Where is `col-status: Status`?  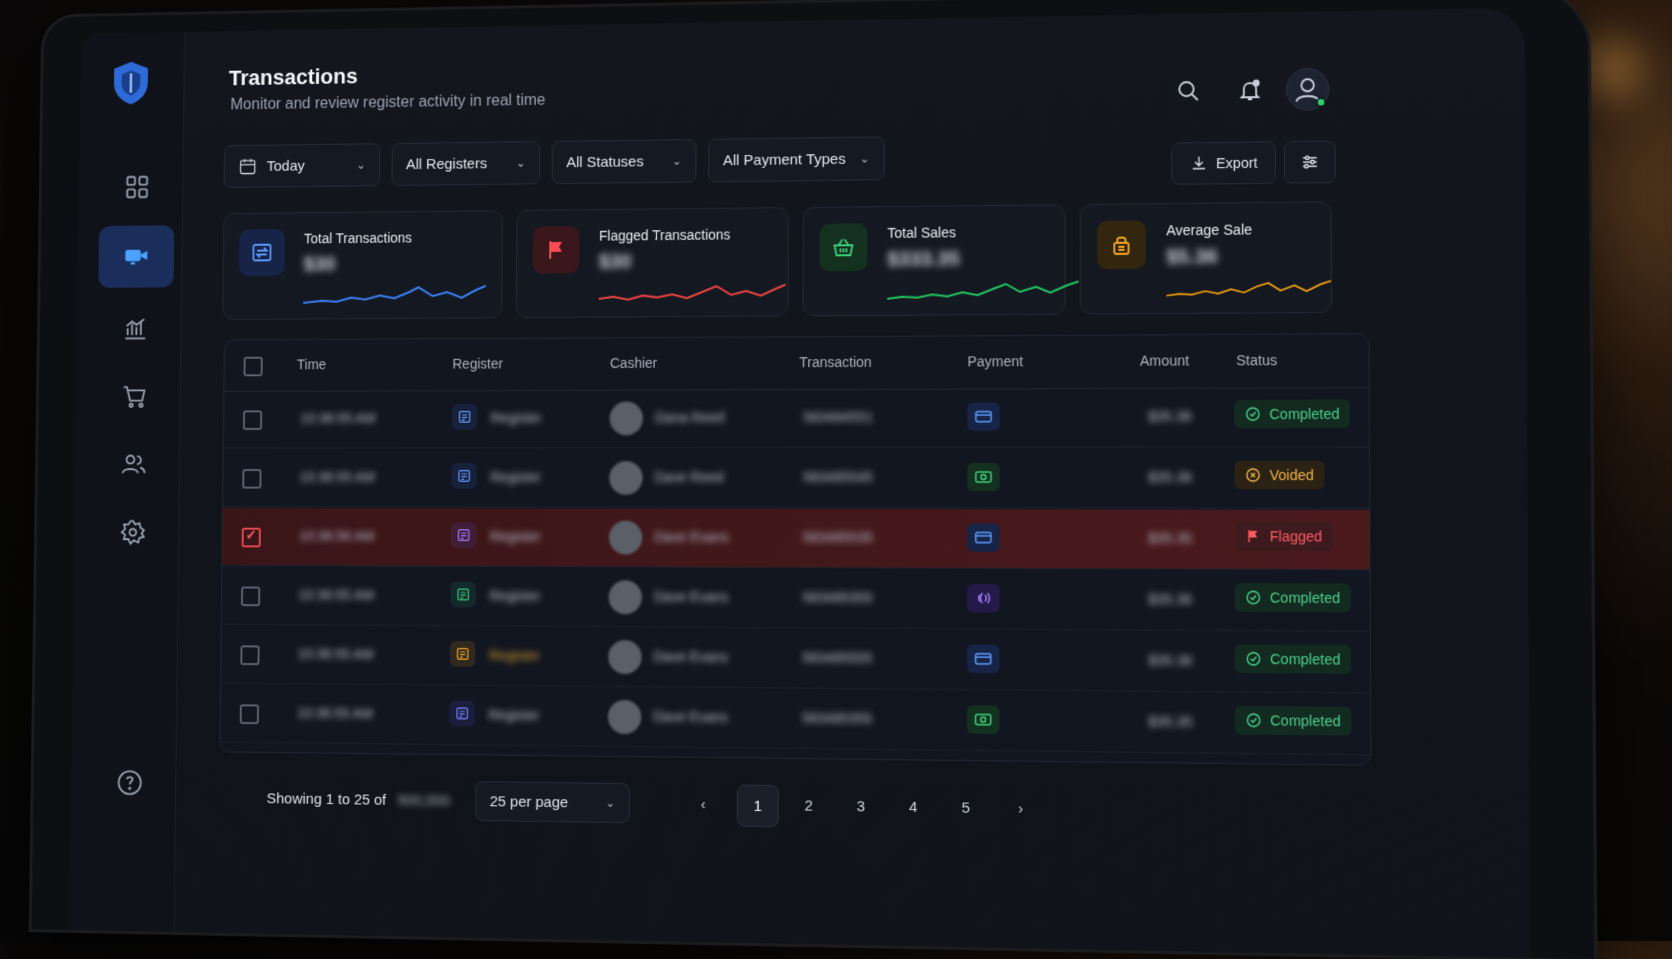 col-status: Status is located at coordinates (1256, 360).